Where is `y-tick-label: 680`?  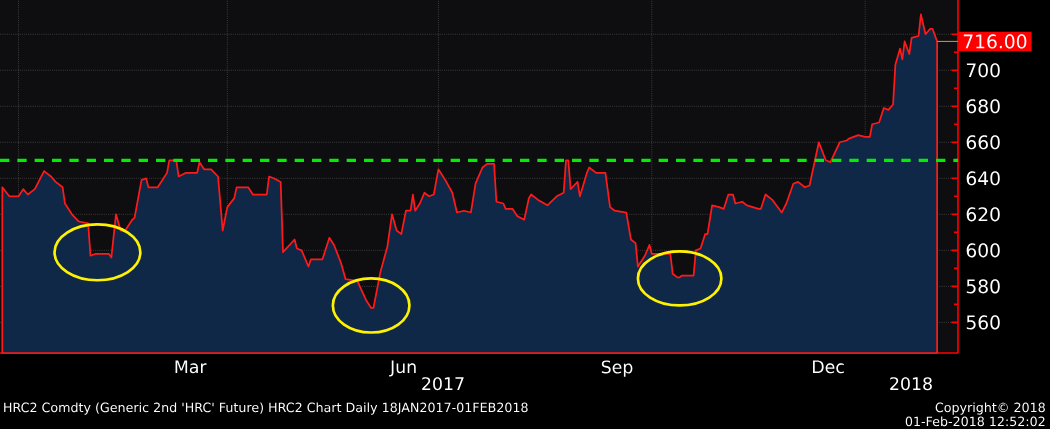
y-tick-label: 680 is located at coordinates (983, 106).